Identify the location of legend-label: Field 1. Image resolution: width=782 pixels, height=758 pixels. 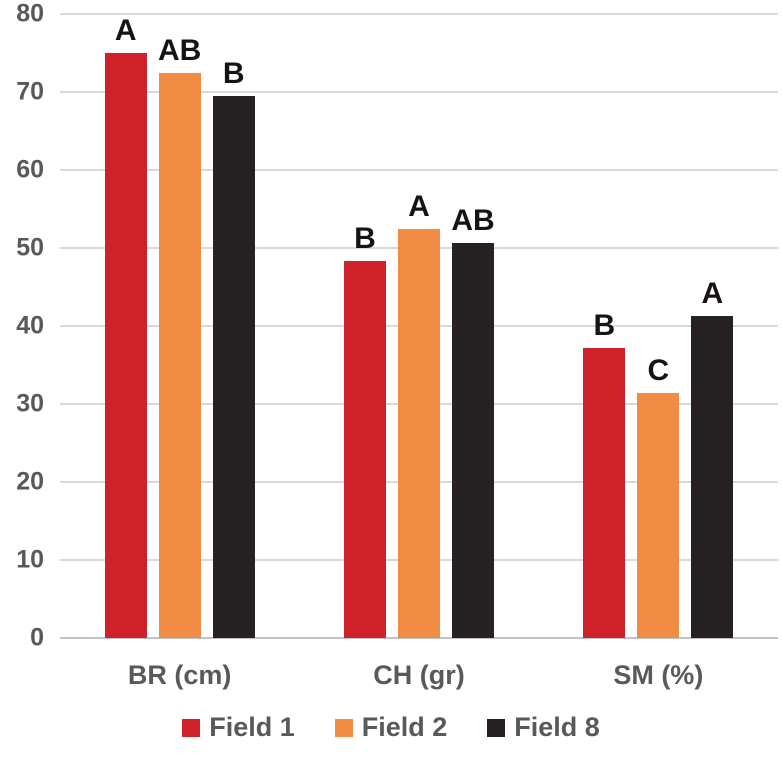
(252, 727).